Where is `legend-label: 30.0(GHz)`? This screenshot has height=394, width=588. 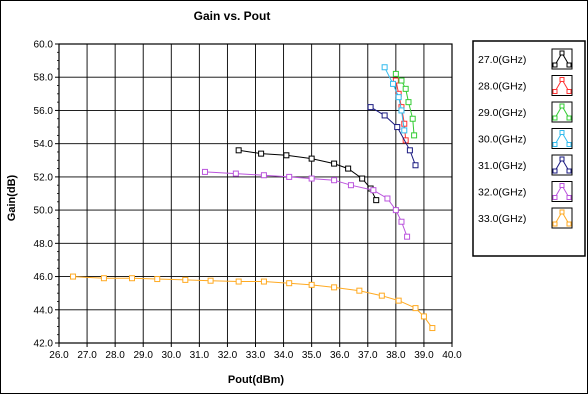 legend-label: 30.0(GHz) is located at coordinates (502, 140).